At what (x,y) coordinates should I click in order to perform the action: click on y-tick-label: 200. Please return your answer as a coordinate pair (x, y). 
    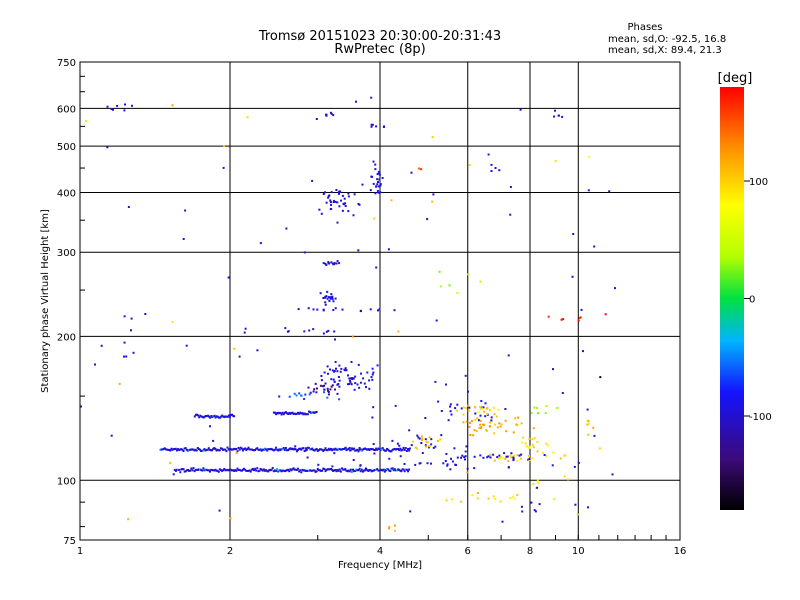
    Looking at the image, I should click on (66, 337).